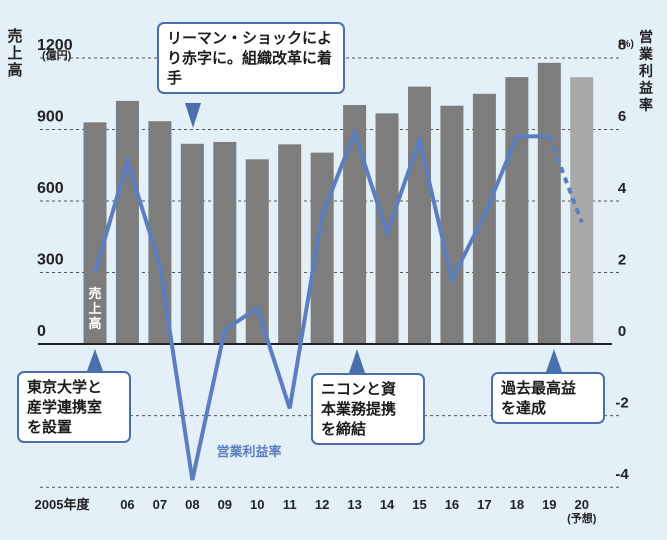 The height and width of the screenshot is (540, 667). I want to click on right-tick-label: 6, so click(622, 116).